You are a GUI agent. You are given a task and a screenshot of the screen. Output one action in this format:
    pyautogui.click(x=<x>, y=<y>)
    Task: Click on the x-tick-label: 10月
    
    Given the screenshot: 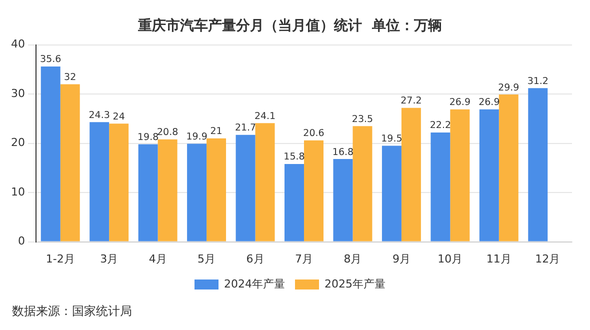 What is the action you would take?
    pyautogui.click(x=450, y=259)
    